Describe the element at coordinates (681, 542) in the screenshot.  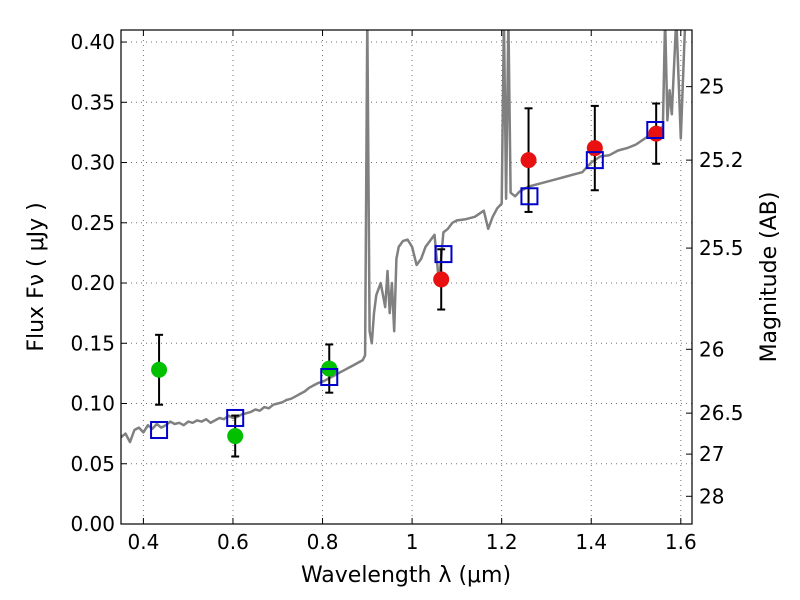
I see `x-tick-label: 1.6` at that location.